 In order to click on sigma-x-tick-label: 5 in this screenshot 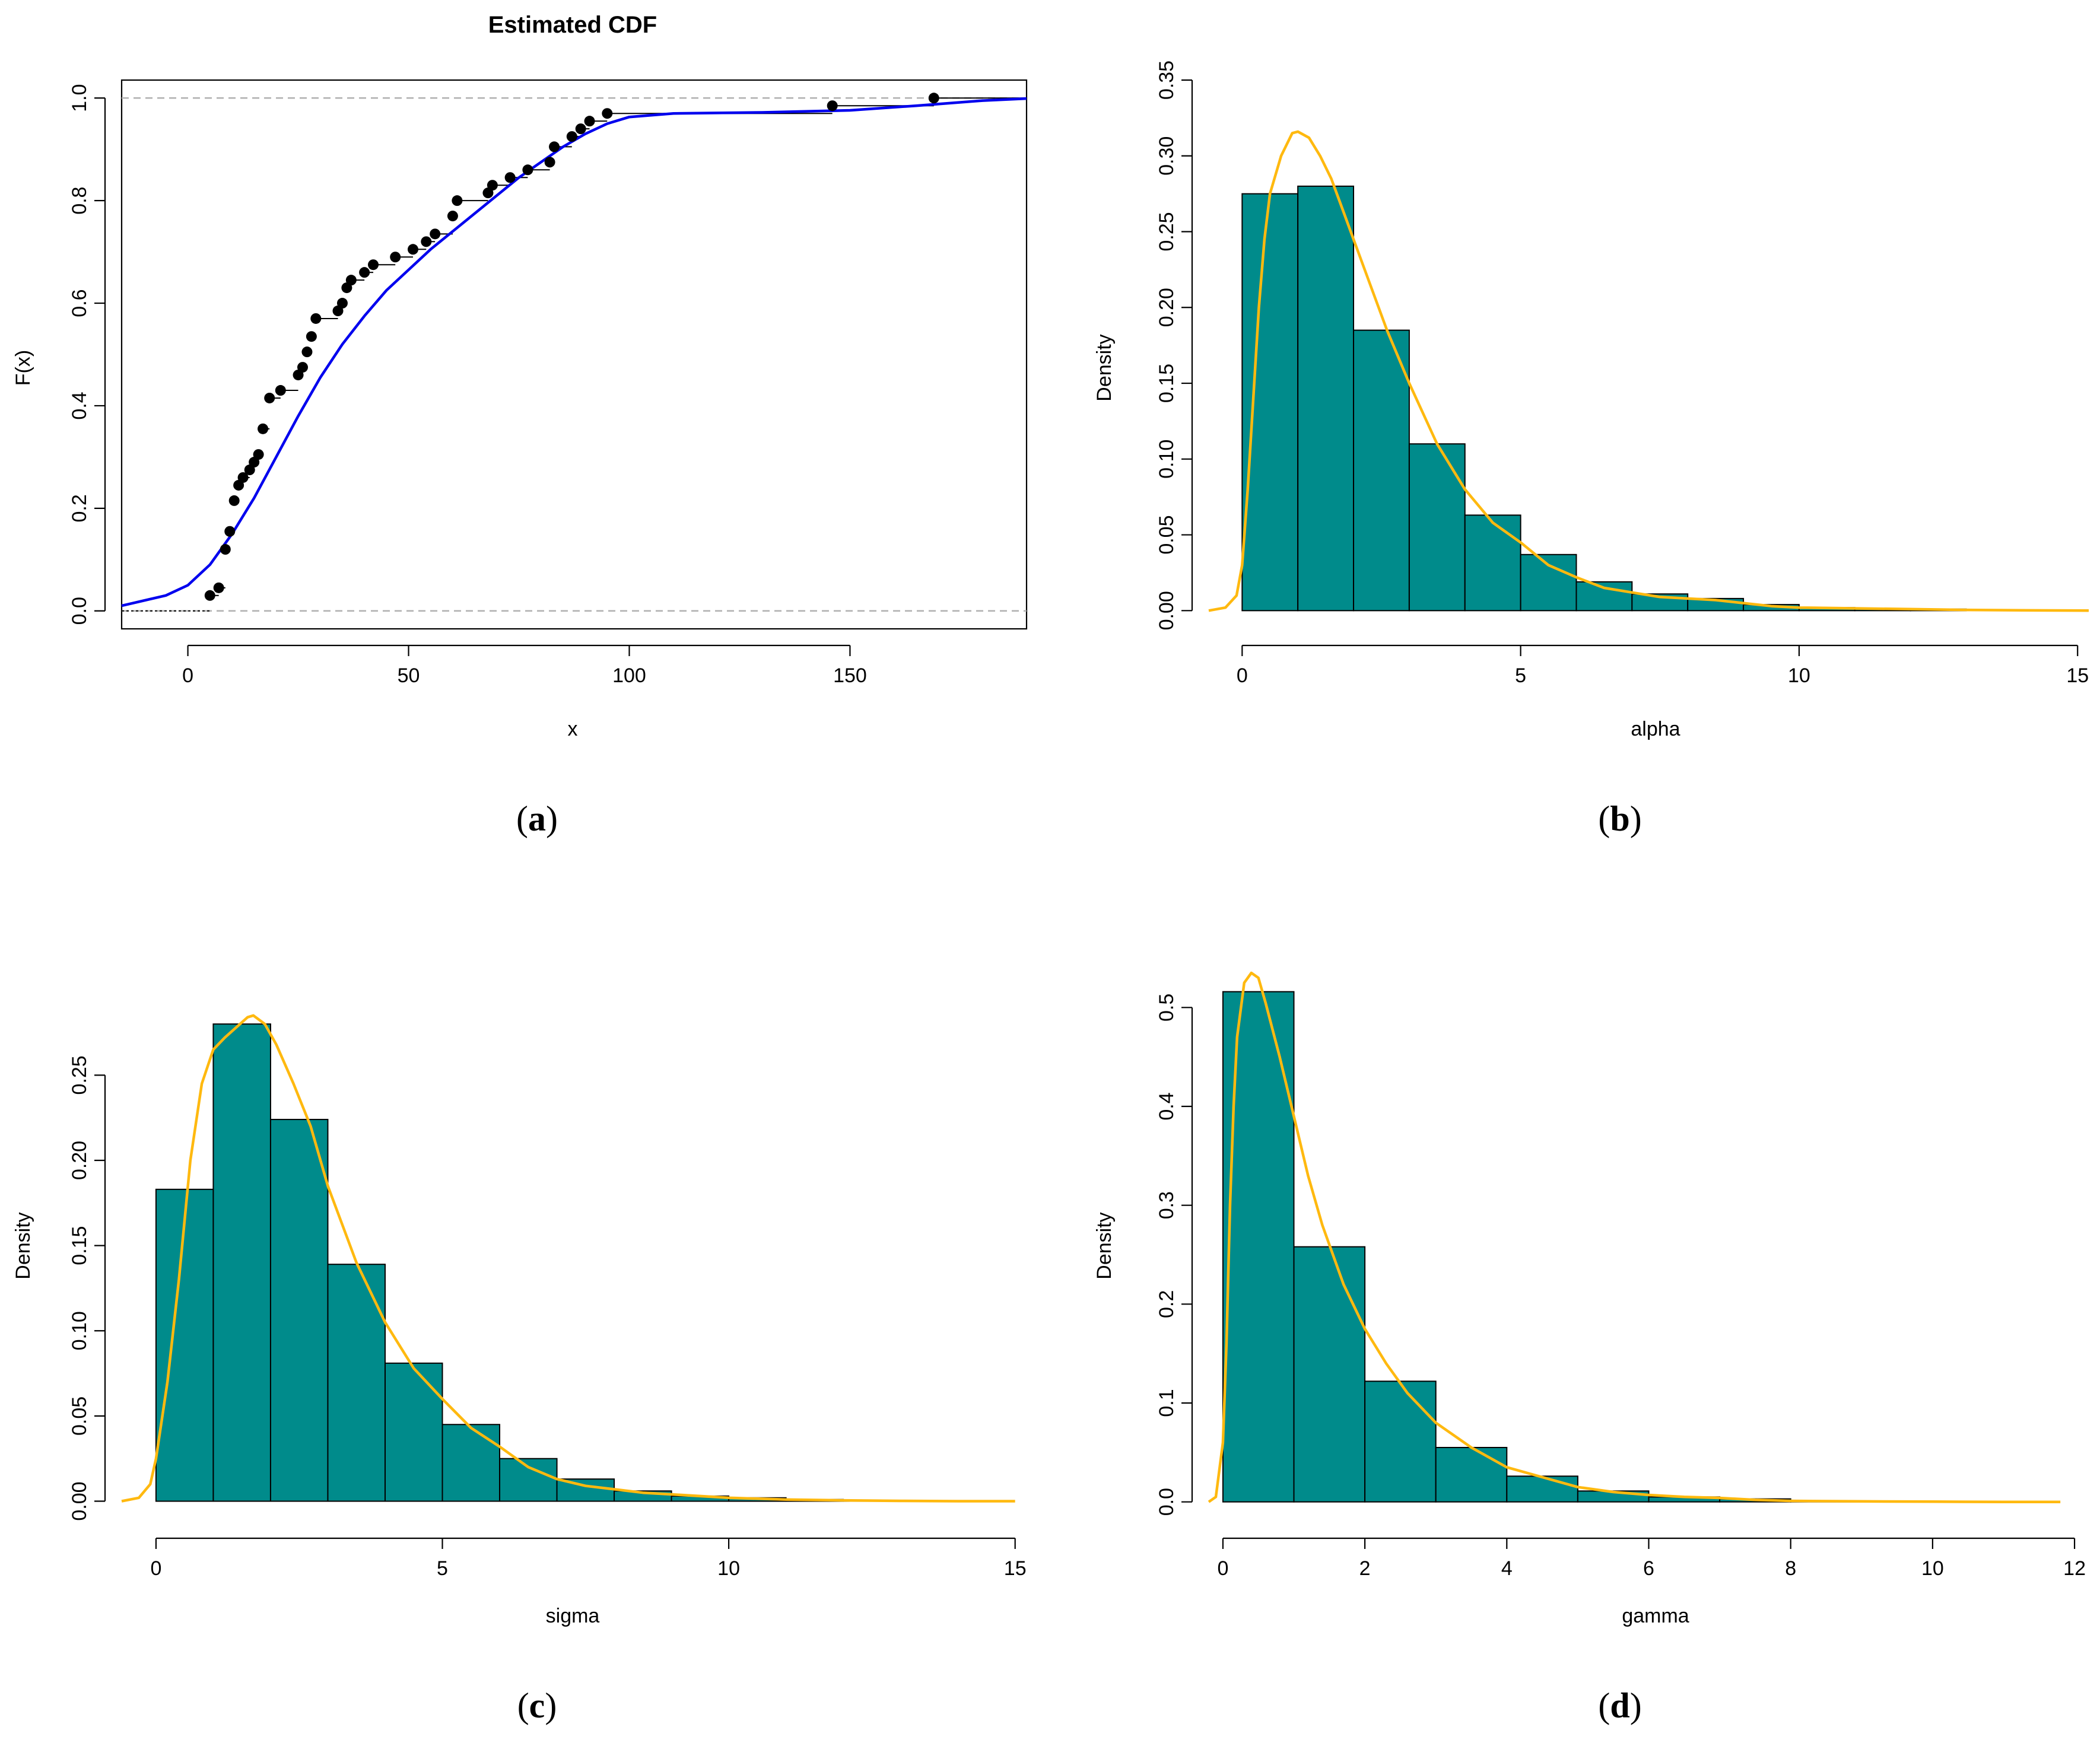, I will do `click(443, 1568)`.